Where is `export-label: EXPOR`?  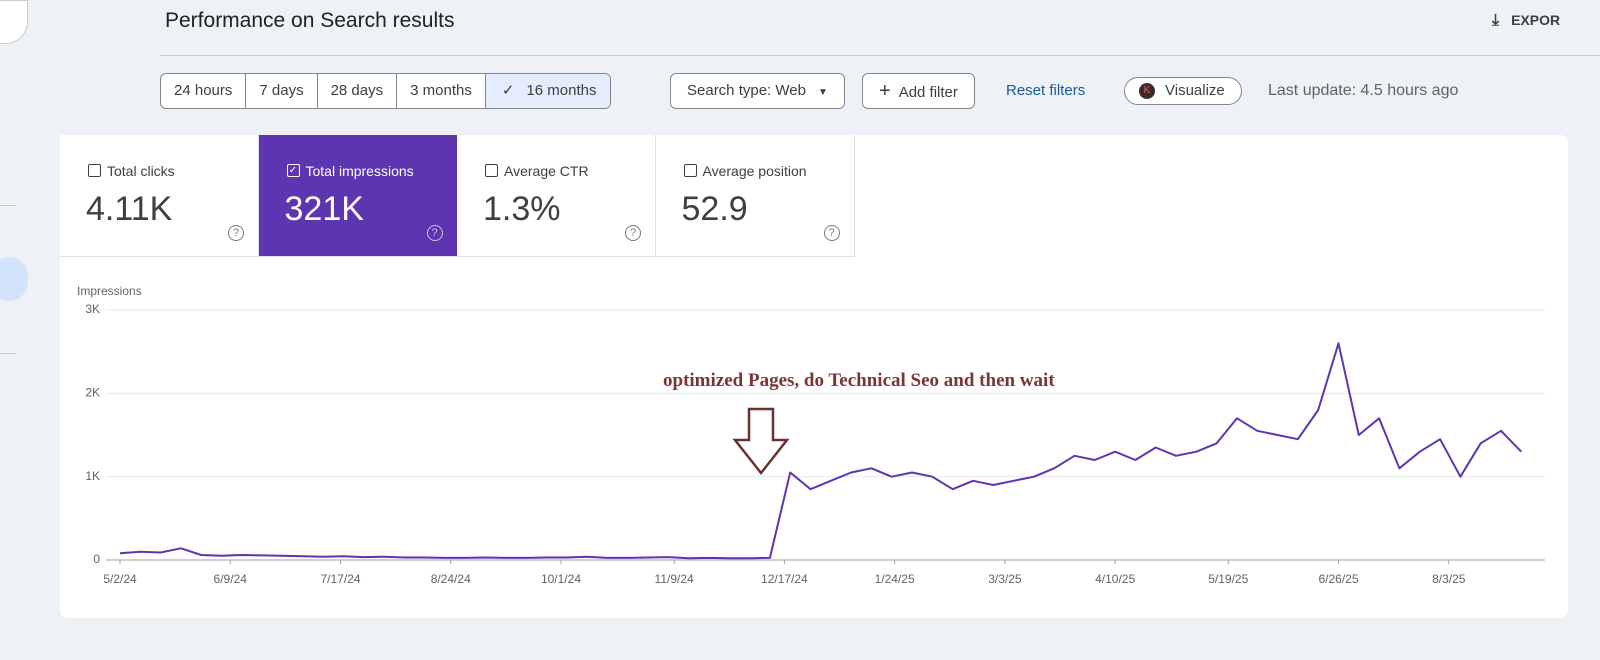
export-label: EXPOR is located at coordinates (1536, 20).